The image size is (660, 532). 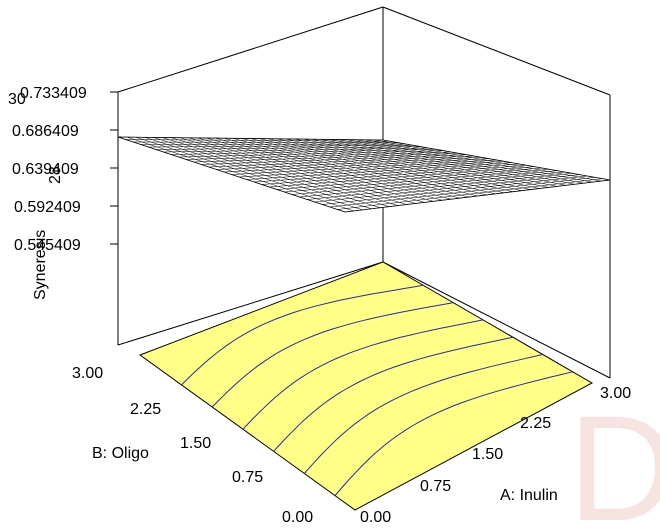 What do you see at coordinates (375, 517) in the screenshot?
I see `x-tick-label: 0.00` at bounding box center [375, 517].